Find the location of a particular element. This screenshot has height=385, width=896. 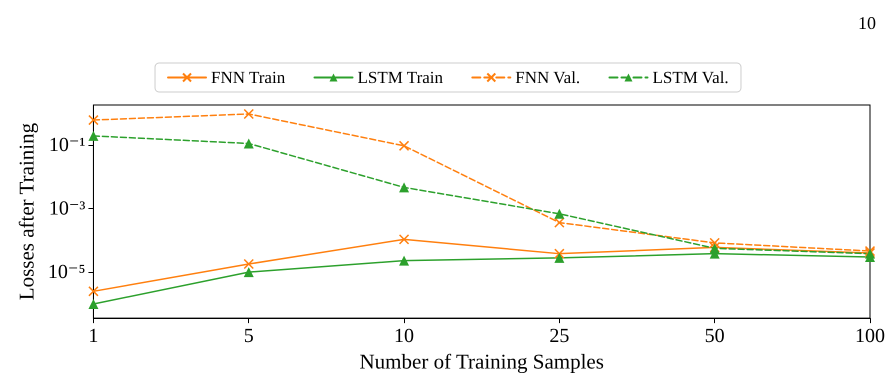

x-tick-label: 100 is located at coordinates (870, 336).